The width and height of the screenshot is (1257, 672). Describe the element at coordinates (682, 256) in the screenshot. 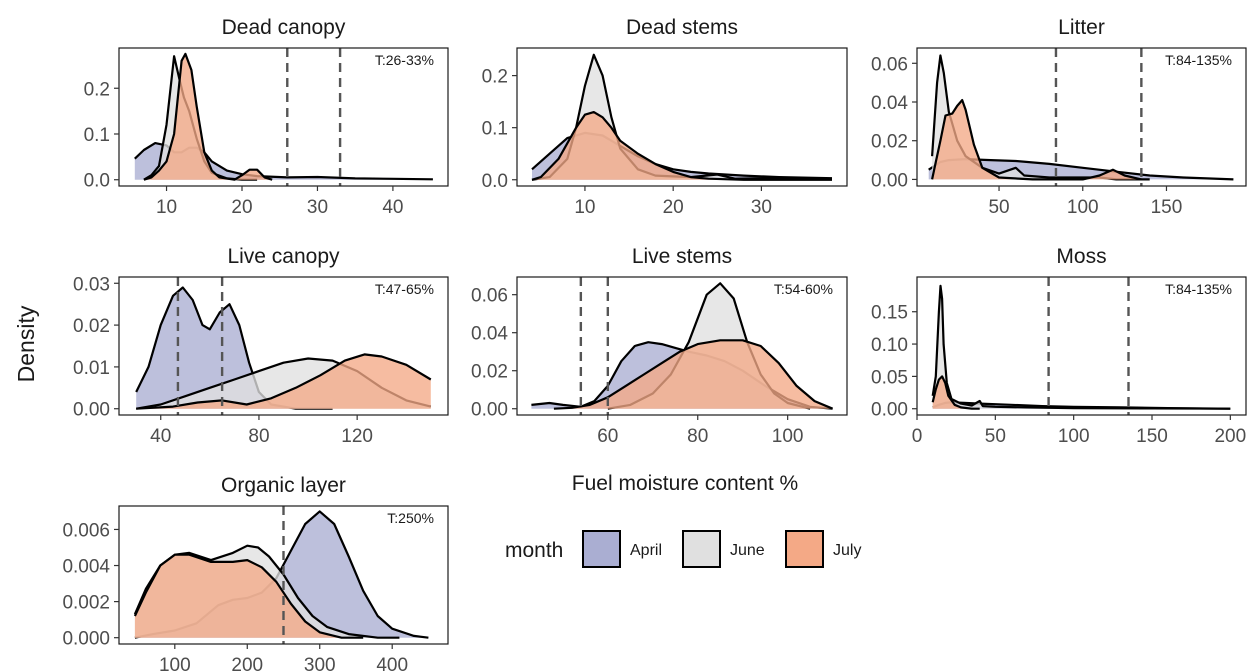

I see `panel-title: Live stems` at that location.